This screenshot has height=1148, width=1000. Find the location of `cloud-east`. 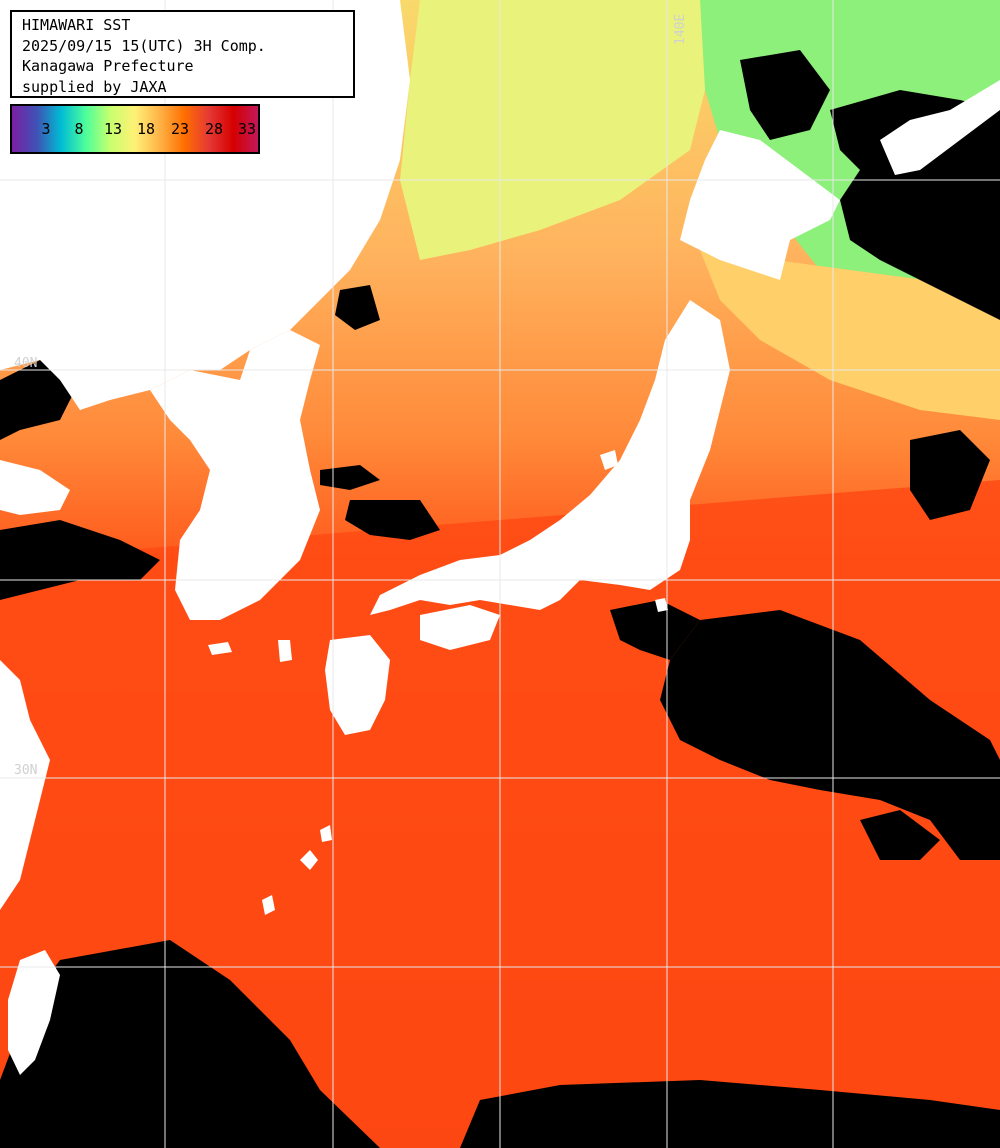

cloud-east is located at coordinates (830, 735).